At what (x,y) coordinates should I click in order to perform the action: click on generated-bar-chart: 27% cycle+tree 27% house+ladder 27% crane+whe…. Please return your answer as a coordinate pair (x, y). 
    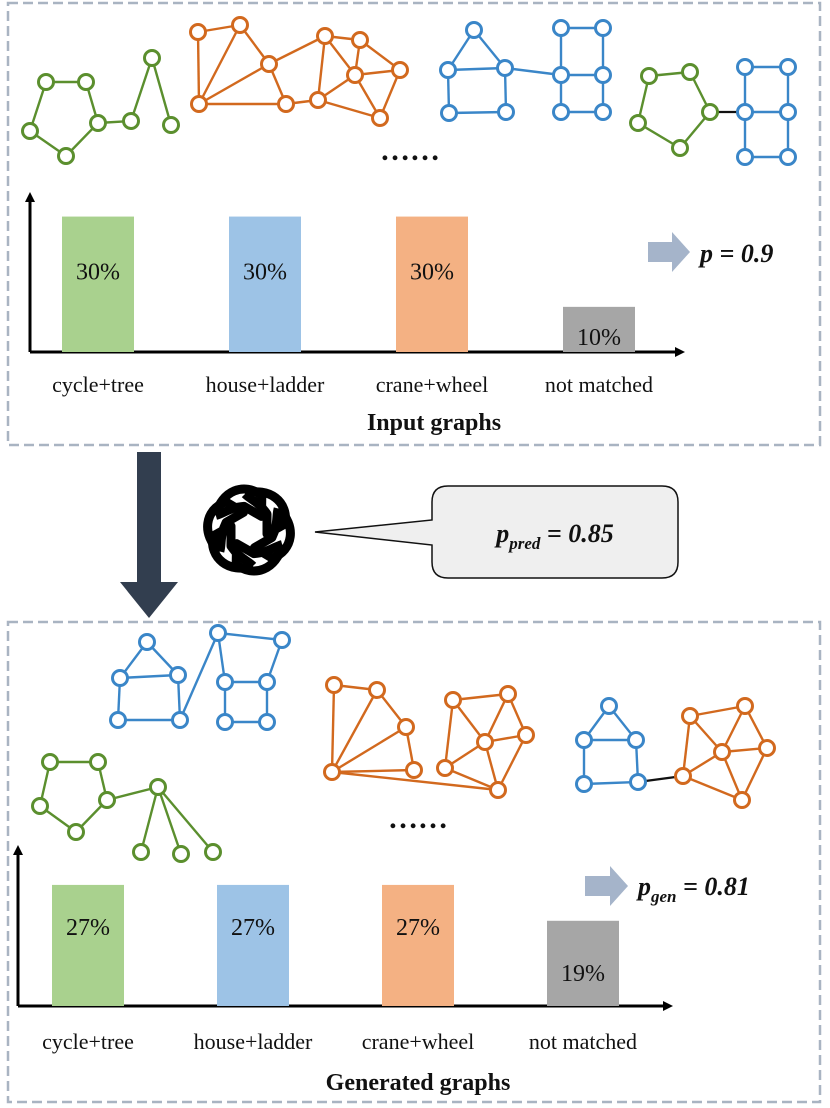
    Looking at the image, I should click on (343, 949).